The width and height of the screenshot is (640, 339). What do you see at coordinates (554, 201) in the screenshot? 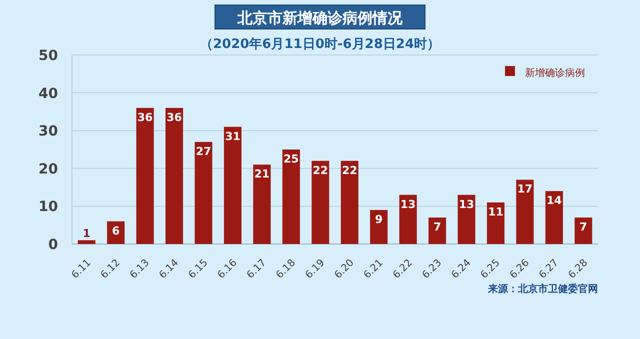
I see `data-label: 14` at bounding box center [554, 201].